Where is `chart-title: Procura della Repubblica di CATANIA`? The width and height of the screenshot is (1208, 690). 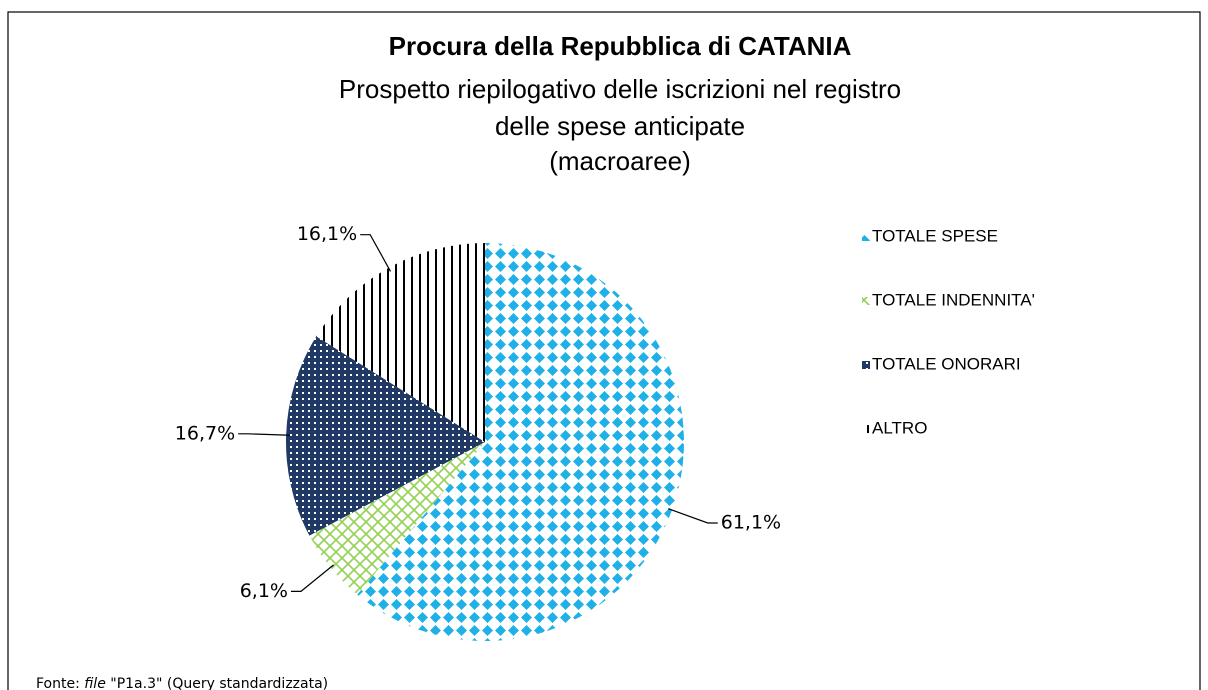
chart-title: Procura della Repubblica di CATANIA is located at coordinates (620, 46).